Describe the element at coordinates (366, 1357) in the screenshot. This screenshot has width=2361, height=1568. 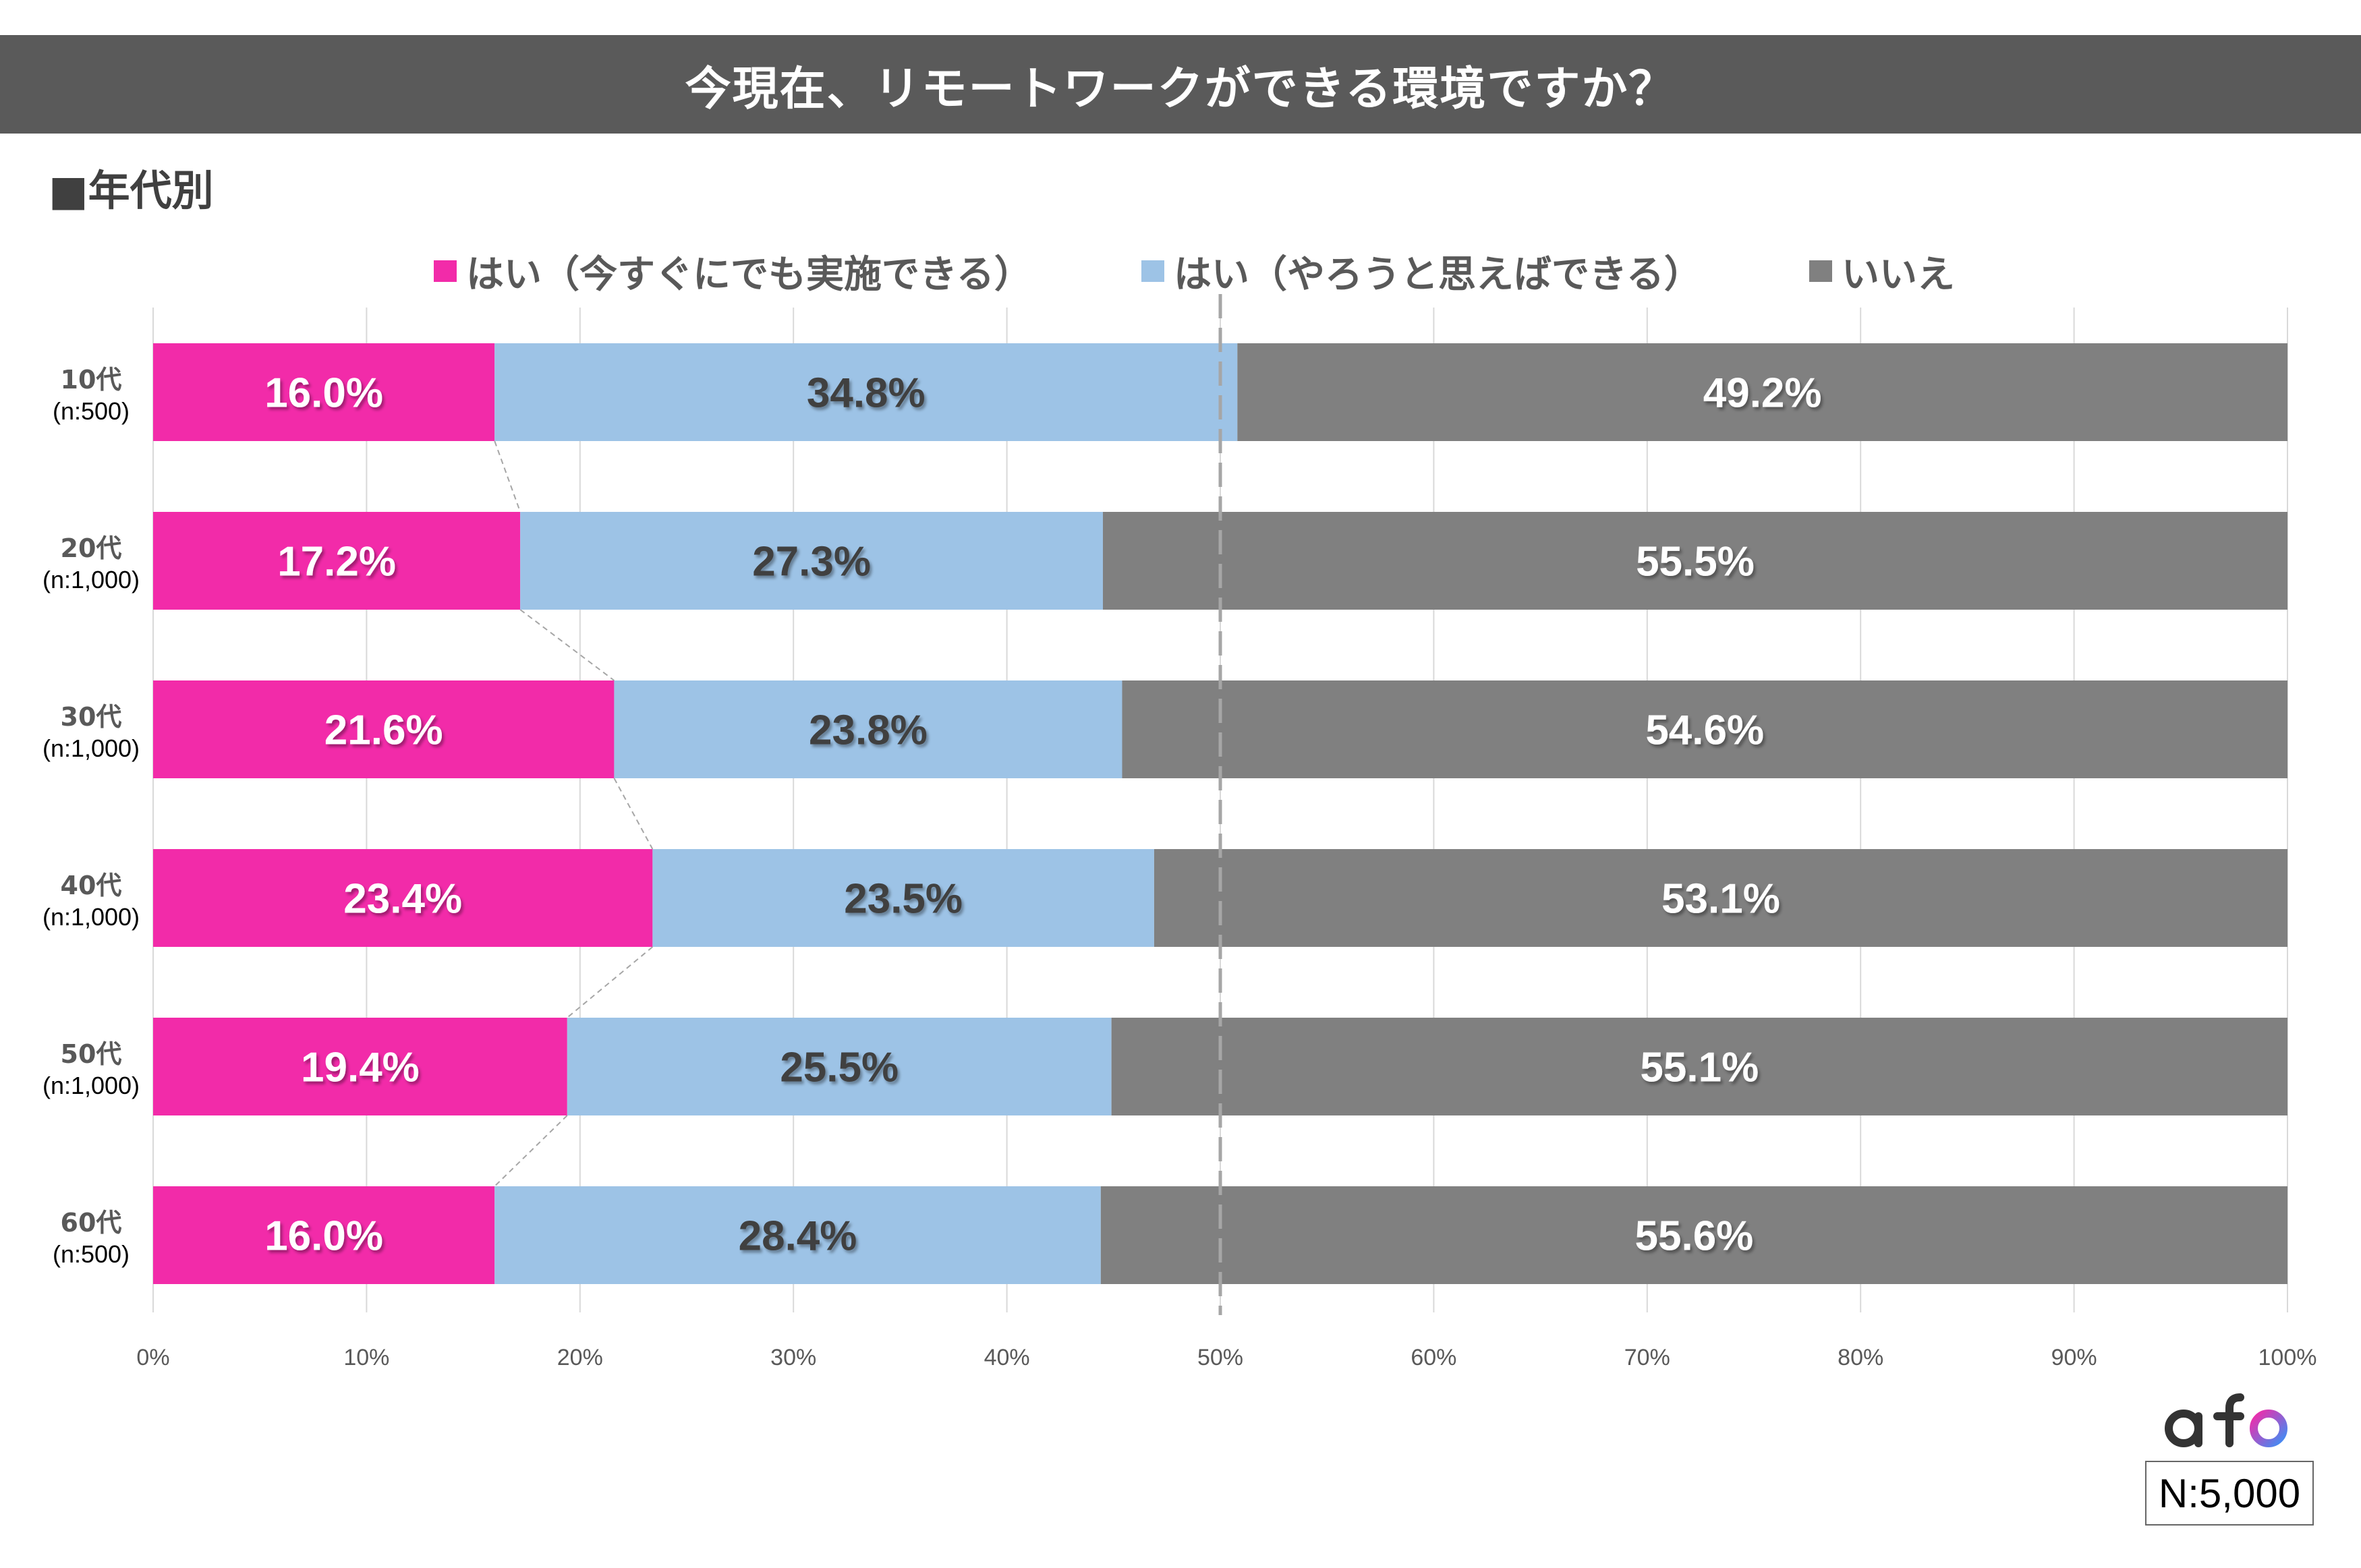
I see `x-tick-label: 10%` at that location.